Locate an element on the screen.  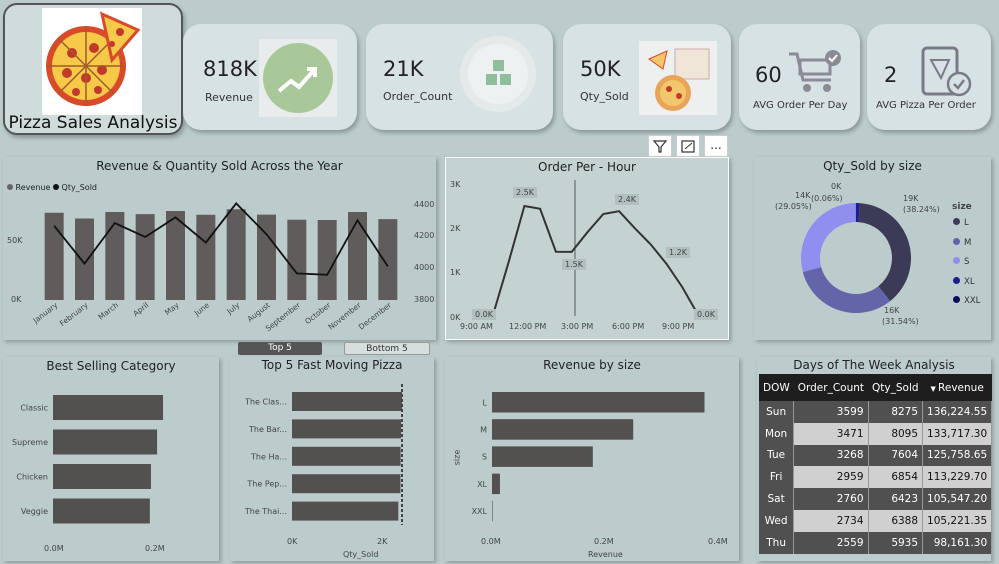
data-label: 0.0K is located at coordinates (484, 314).